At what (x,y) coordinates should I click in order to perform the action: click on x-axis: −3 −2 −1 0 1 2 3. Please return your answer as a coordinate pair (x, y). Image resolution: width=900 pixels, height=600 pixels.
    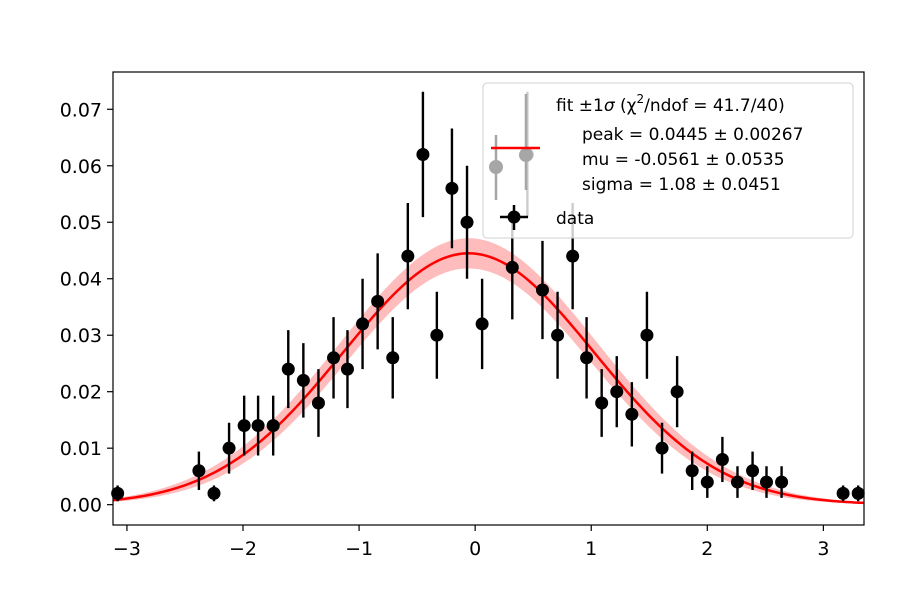
    Looking at the image, I should click on (471, 542).